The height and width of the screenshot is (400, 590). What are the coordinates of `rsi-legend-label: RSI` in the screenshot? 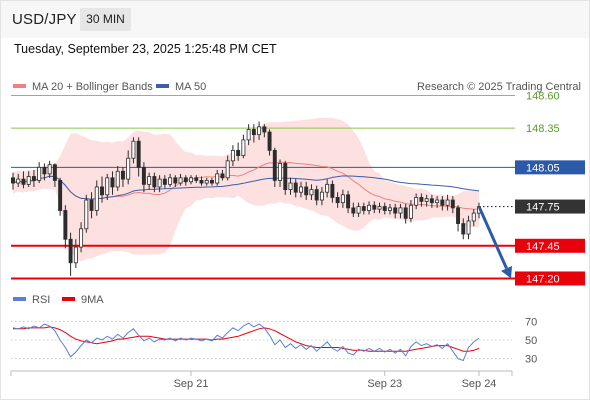 It's located at (41, 300).